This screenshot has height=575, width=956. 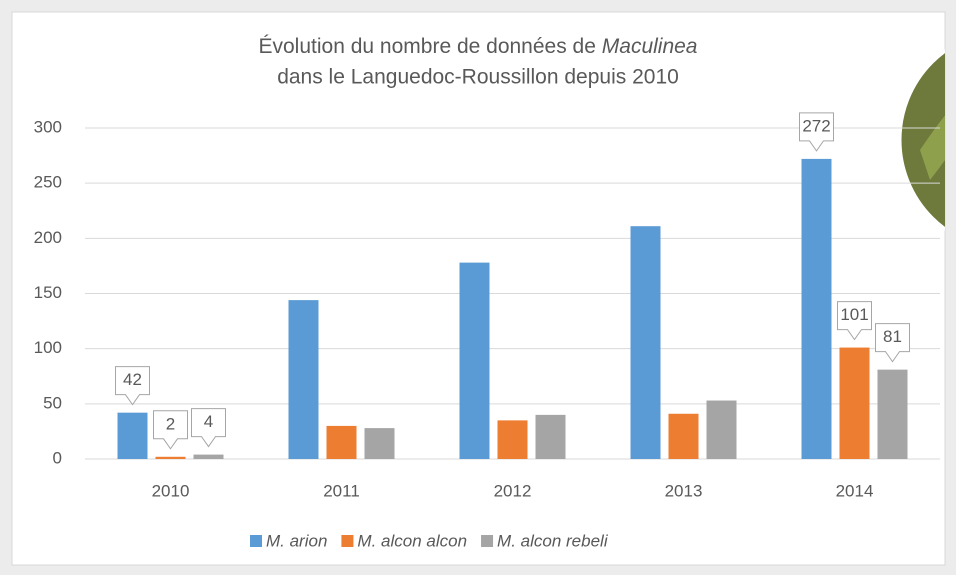 I want to click on x-tick-label: 2013, so click(x=684, y=490).